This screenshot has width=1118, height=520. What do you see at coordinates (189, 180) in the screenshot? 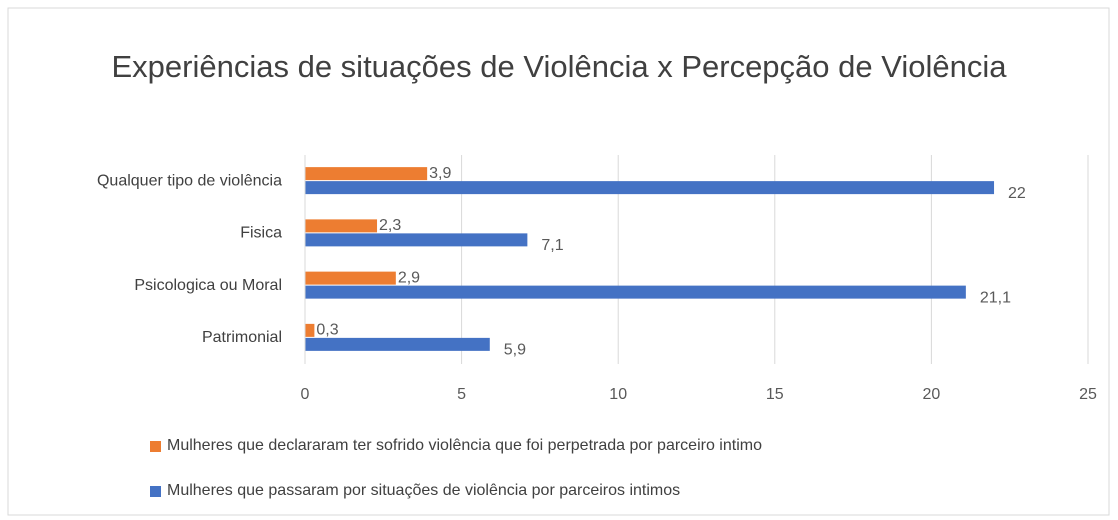
I see `y-tick-label: Qualquer tipo de violência` at bounding box center [189, 180].